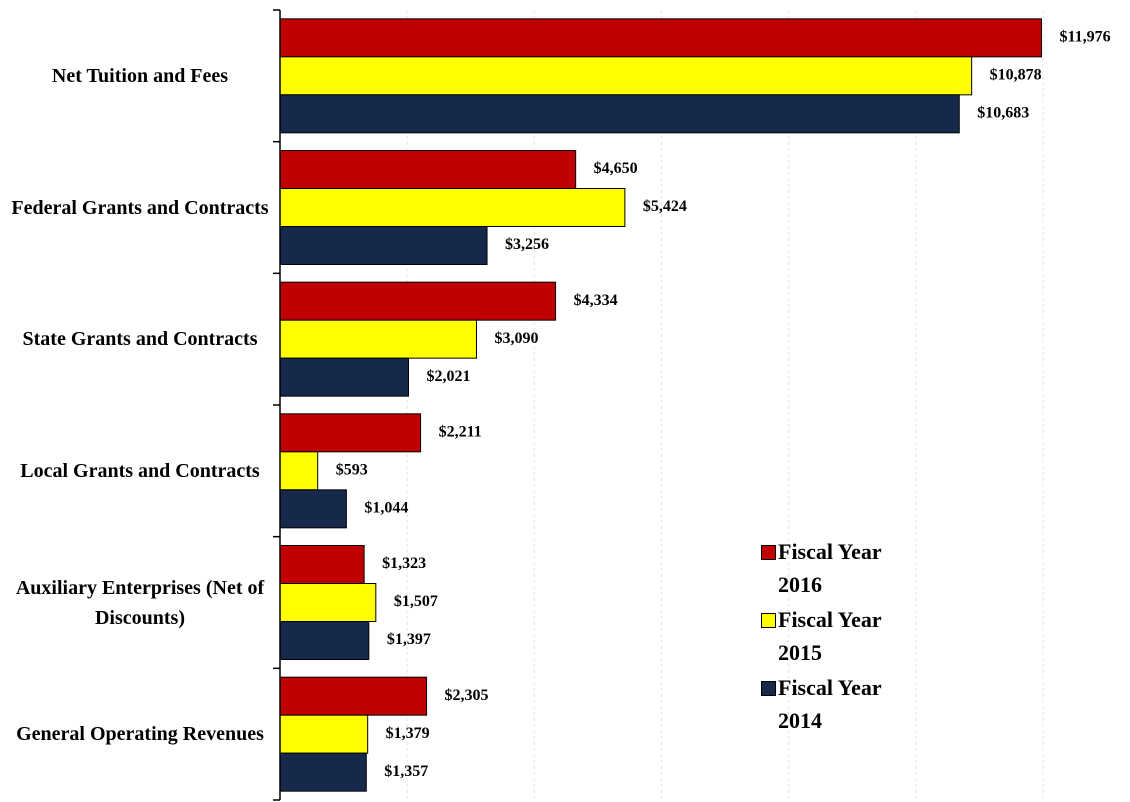 The width and height of the screenshot is (1130, 802). I want to click on value-label: $10,683, so click(1003, 113).